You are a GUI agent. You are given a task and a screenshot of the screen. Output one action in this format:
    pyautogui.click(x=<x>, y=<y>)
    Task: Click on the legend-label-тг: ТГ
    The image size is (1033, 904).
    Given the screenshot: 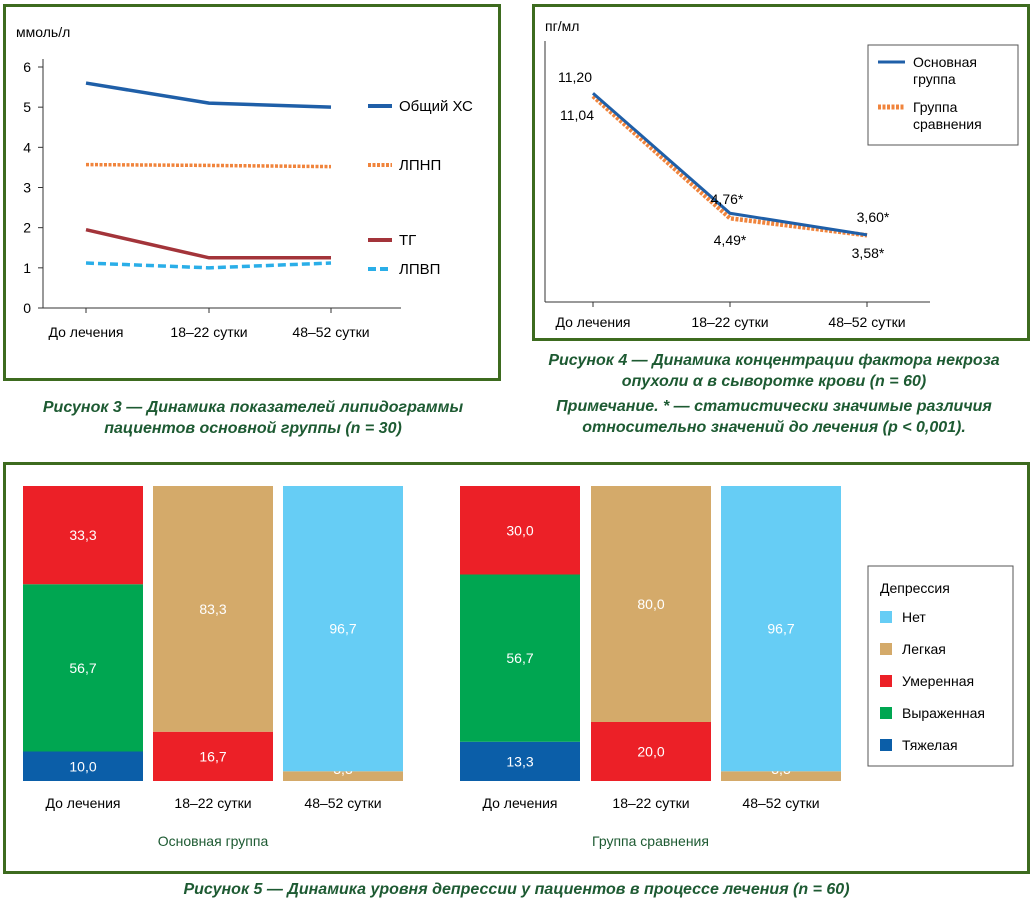 What is the action you would take?
    pyautogui.click(x=407, y=240)
    